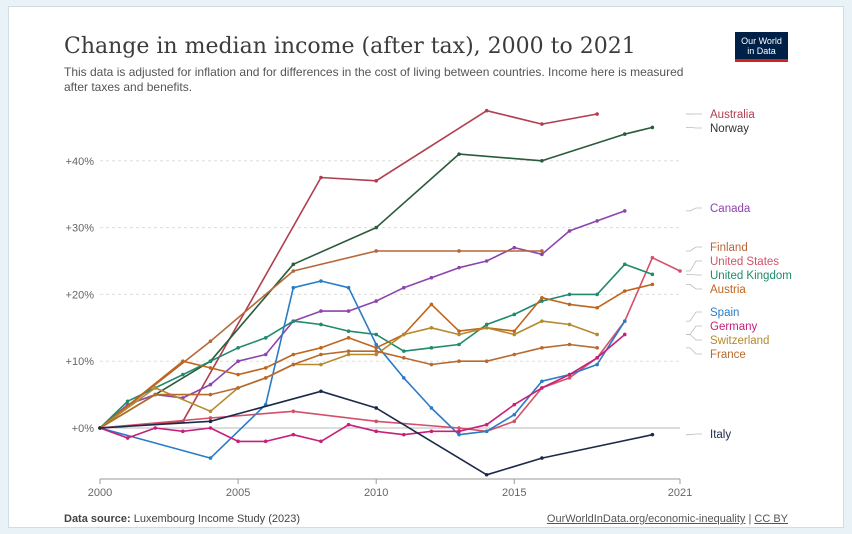  Describe the element at coordinates (771, 519) in the screenshot. I see `license-link: CC BY` at that location.